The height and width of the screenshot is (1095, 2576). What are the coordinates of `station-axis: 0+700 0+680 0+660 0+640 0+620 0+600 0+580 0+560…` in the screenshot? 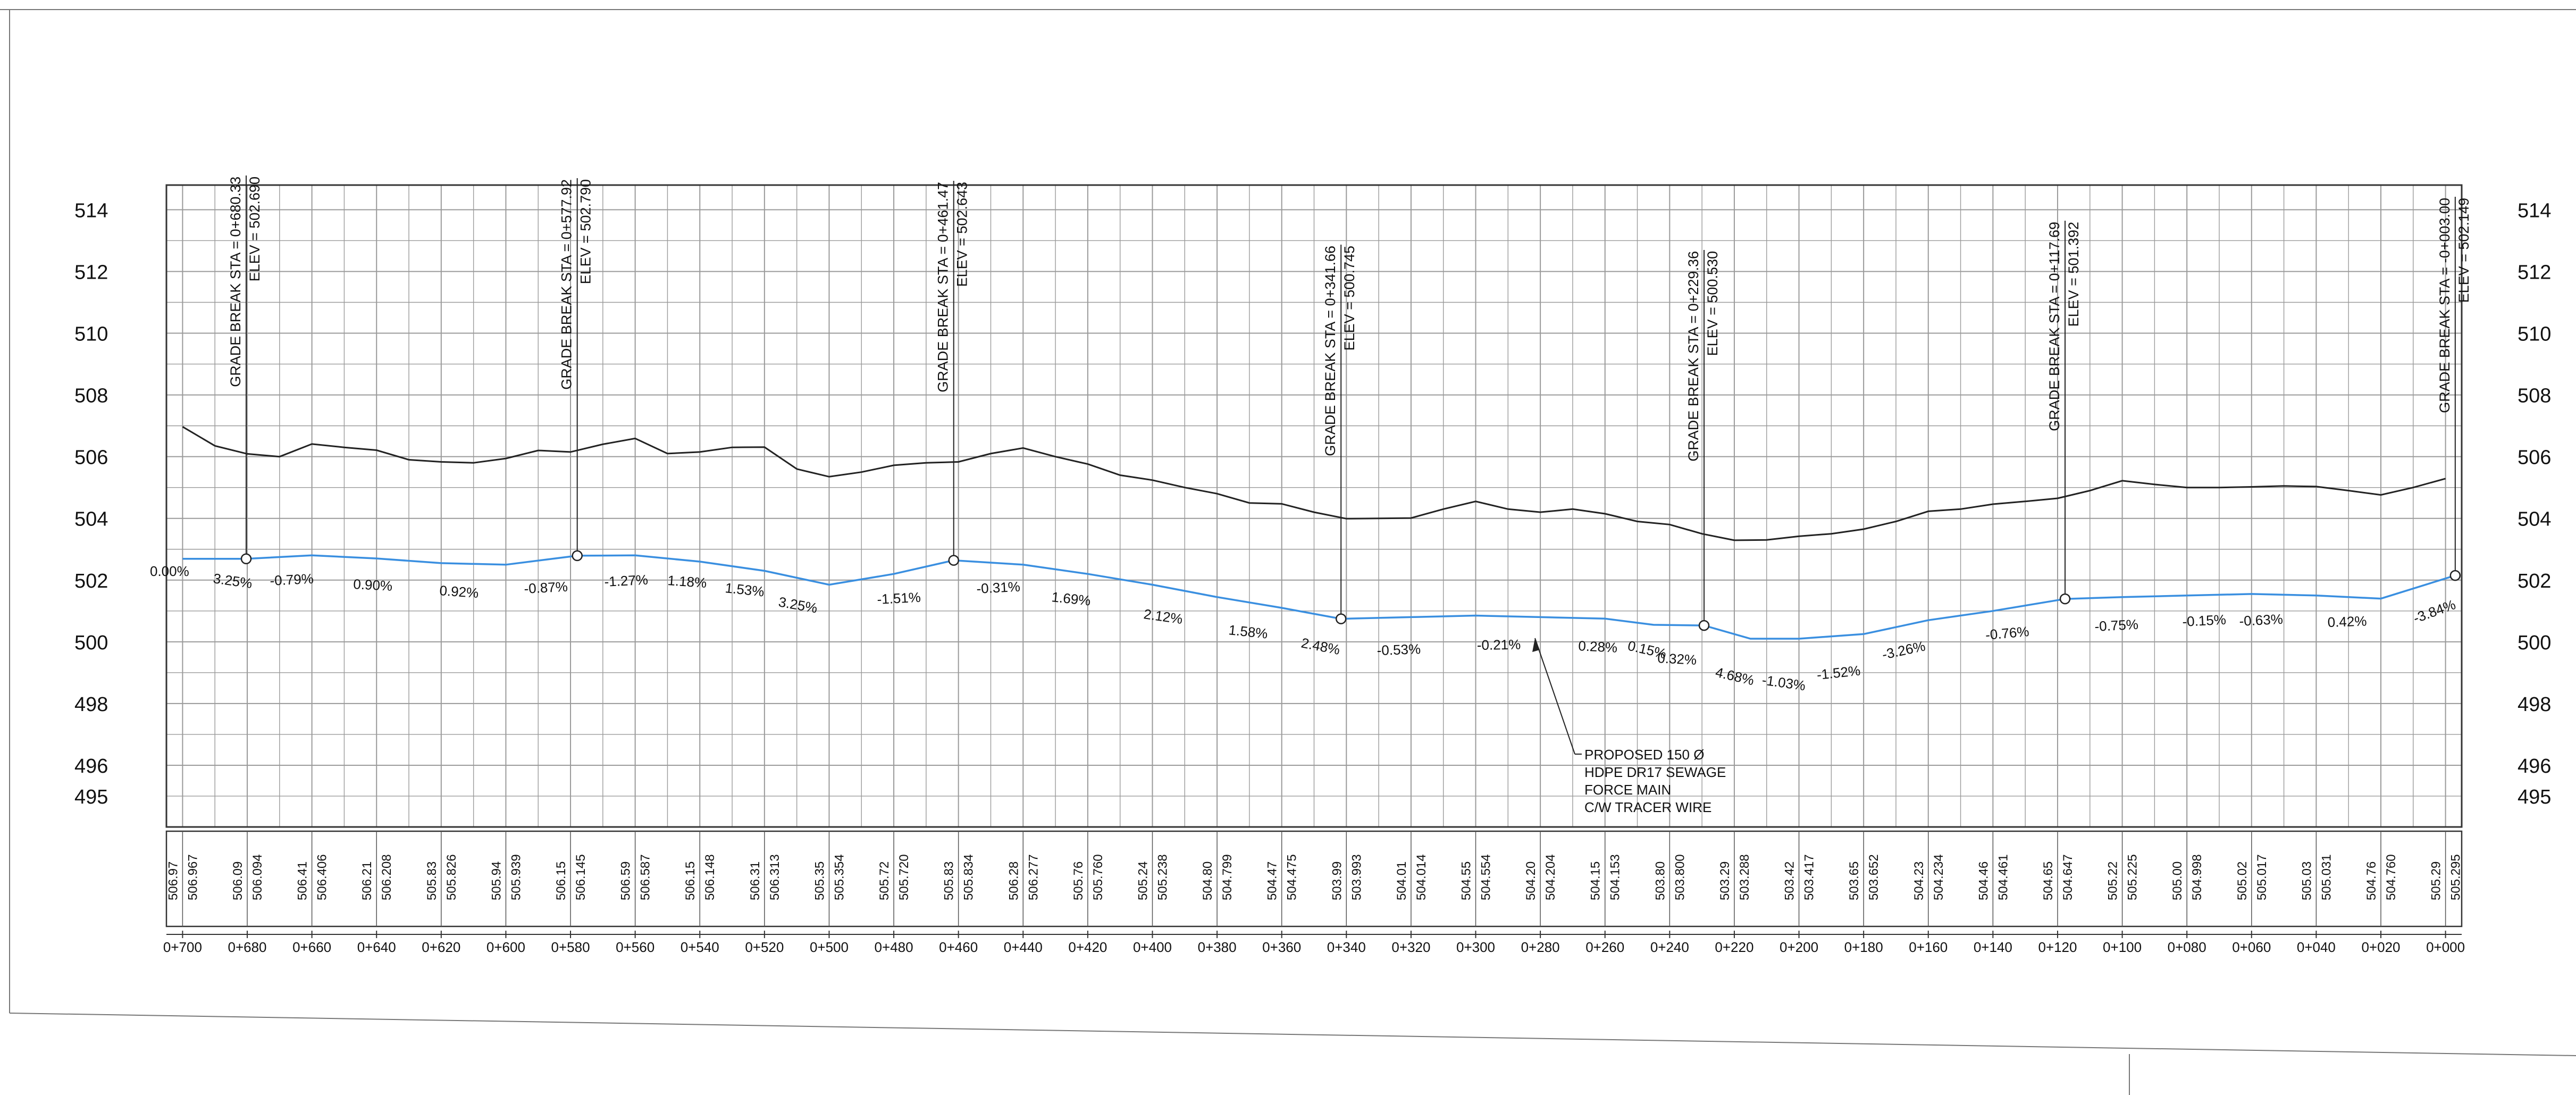 It's located at (1314, 947).